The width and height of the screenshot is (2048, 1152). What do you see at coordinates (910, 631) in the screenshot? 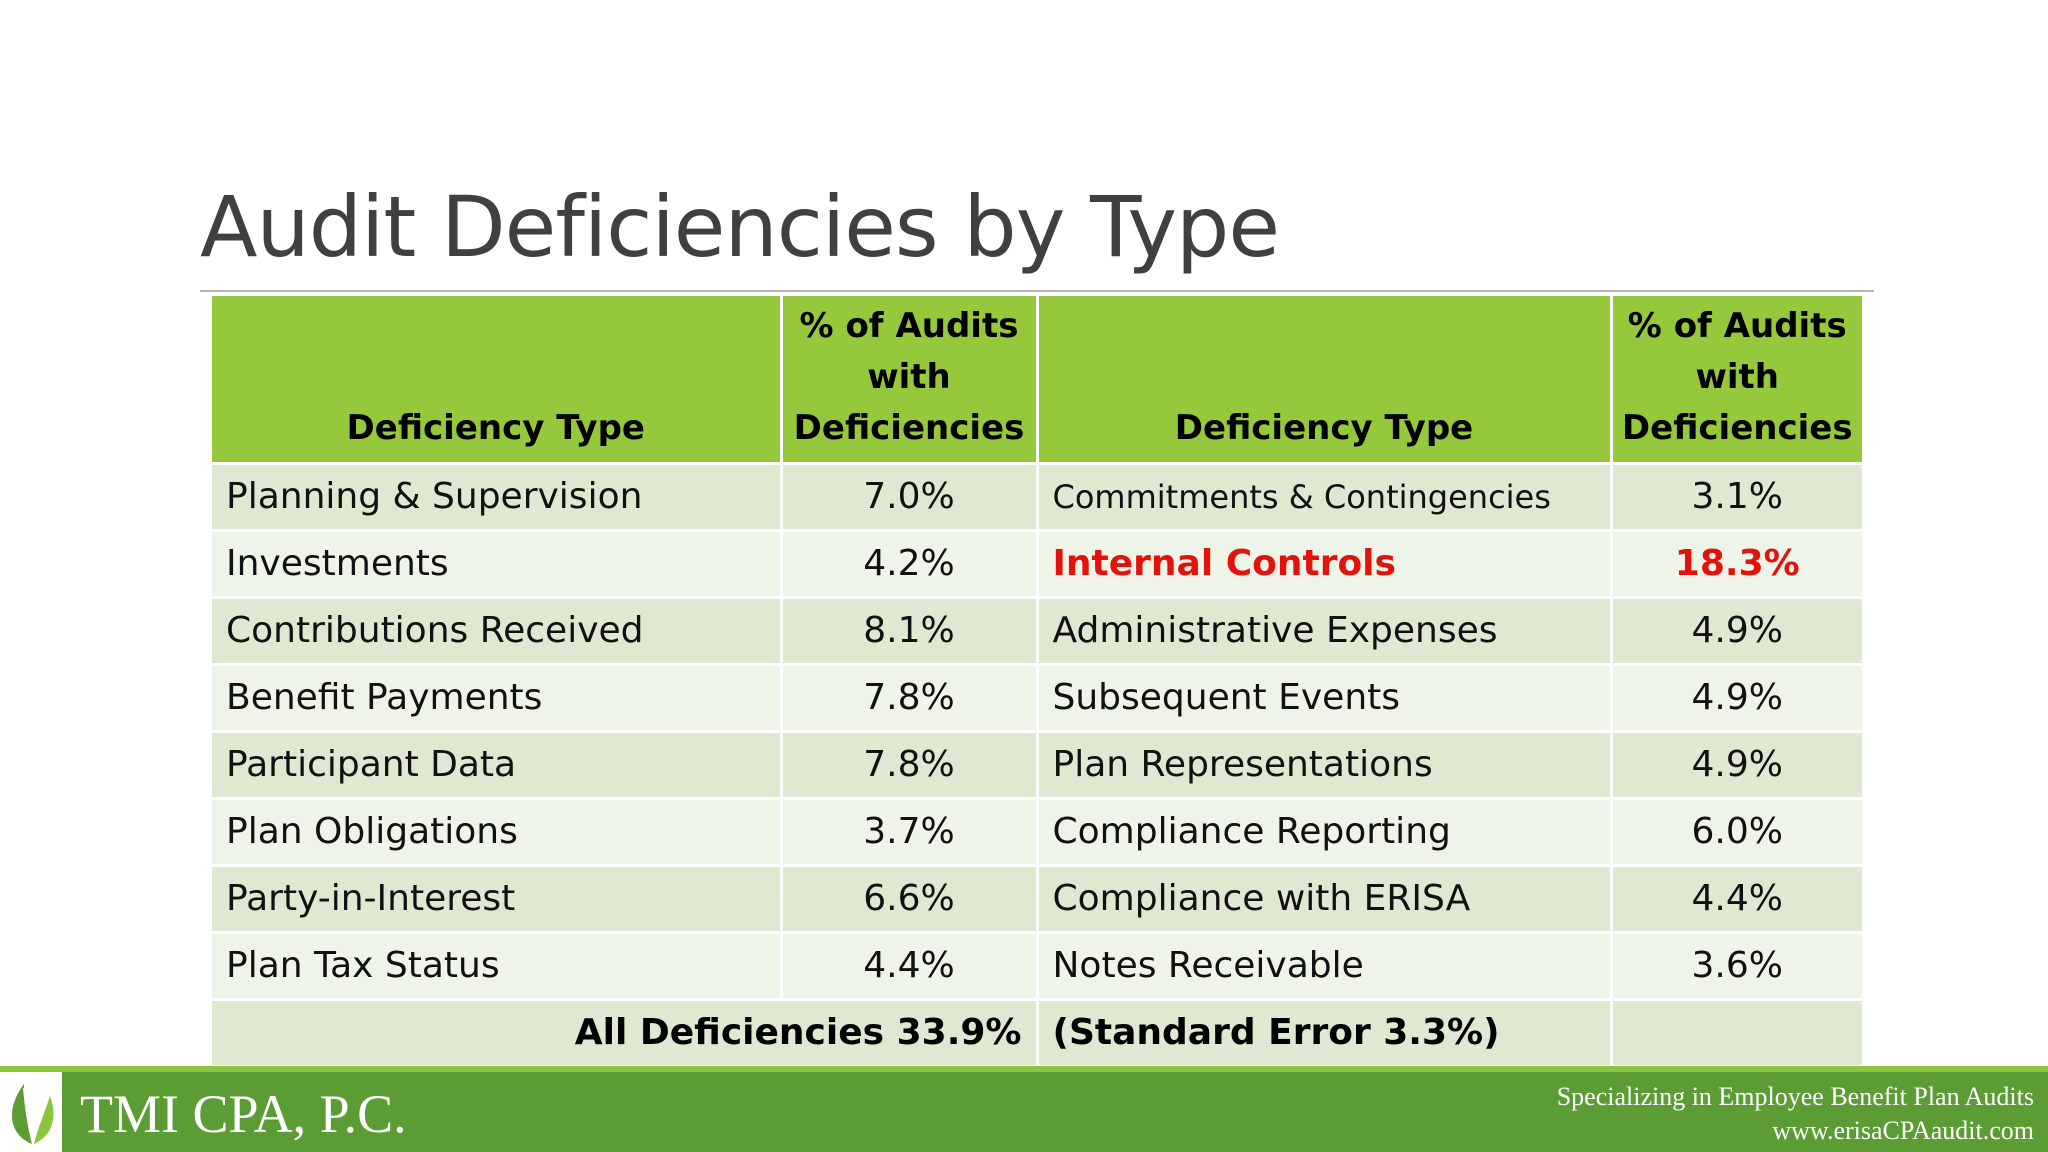
I see `left-percent: 8.1%` at bounding box center [910, 631].